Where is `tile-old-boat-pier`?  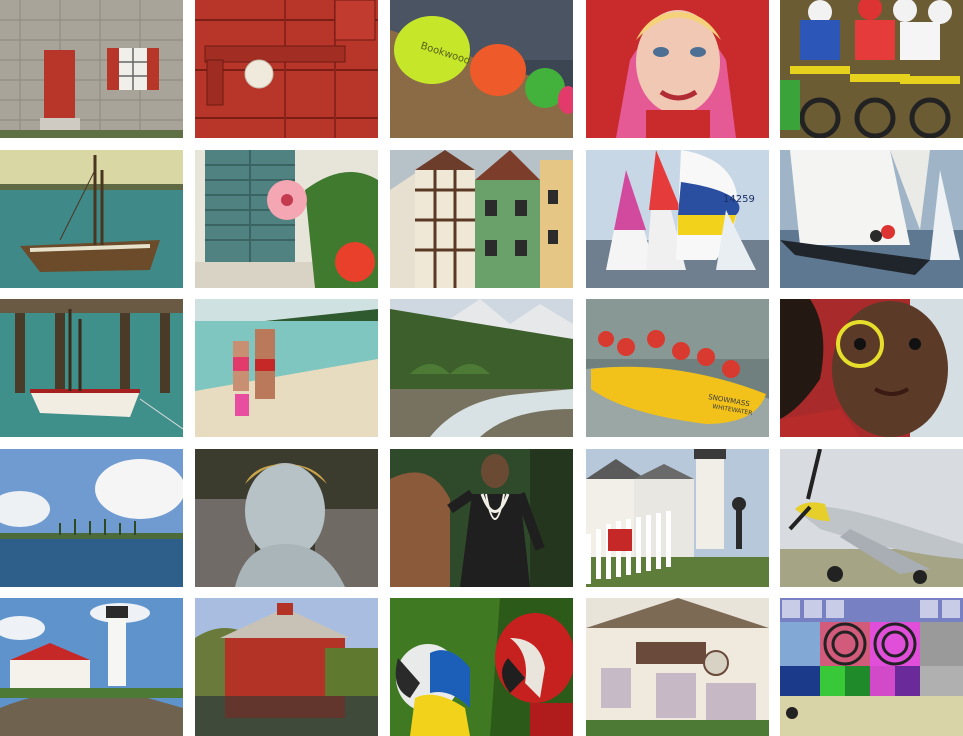
tile-old-boat-pier is located at coordinates (91, 368).